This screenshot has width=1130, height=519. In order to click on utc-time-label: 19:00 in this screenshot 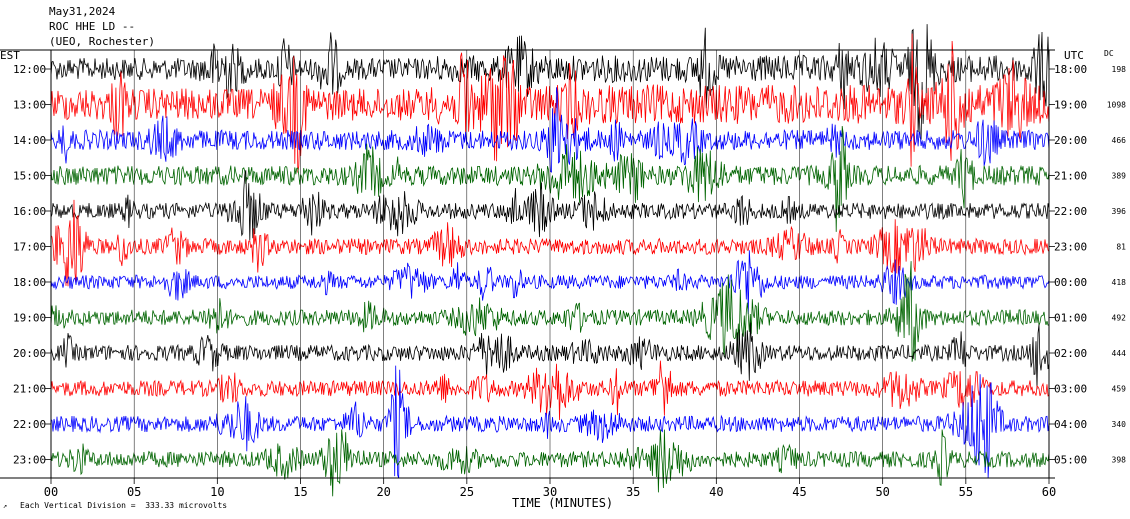, I will do `click(1070, 105)`.